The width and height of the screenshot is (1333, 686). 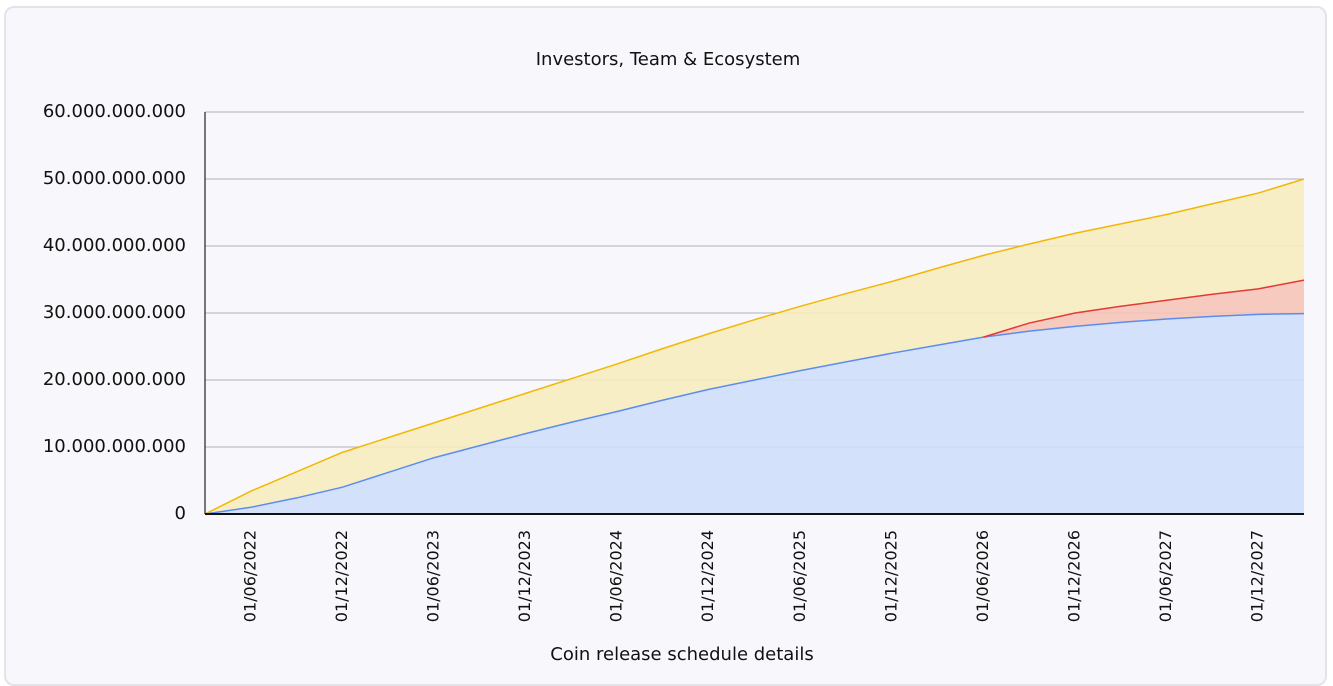 I want to click on x-tick-label: 01/06/2022, so click(x=249, y=576).